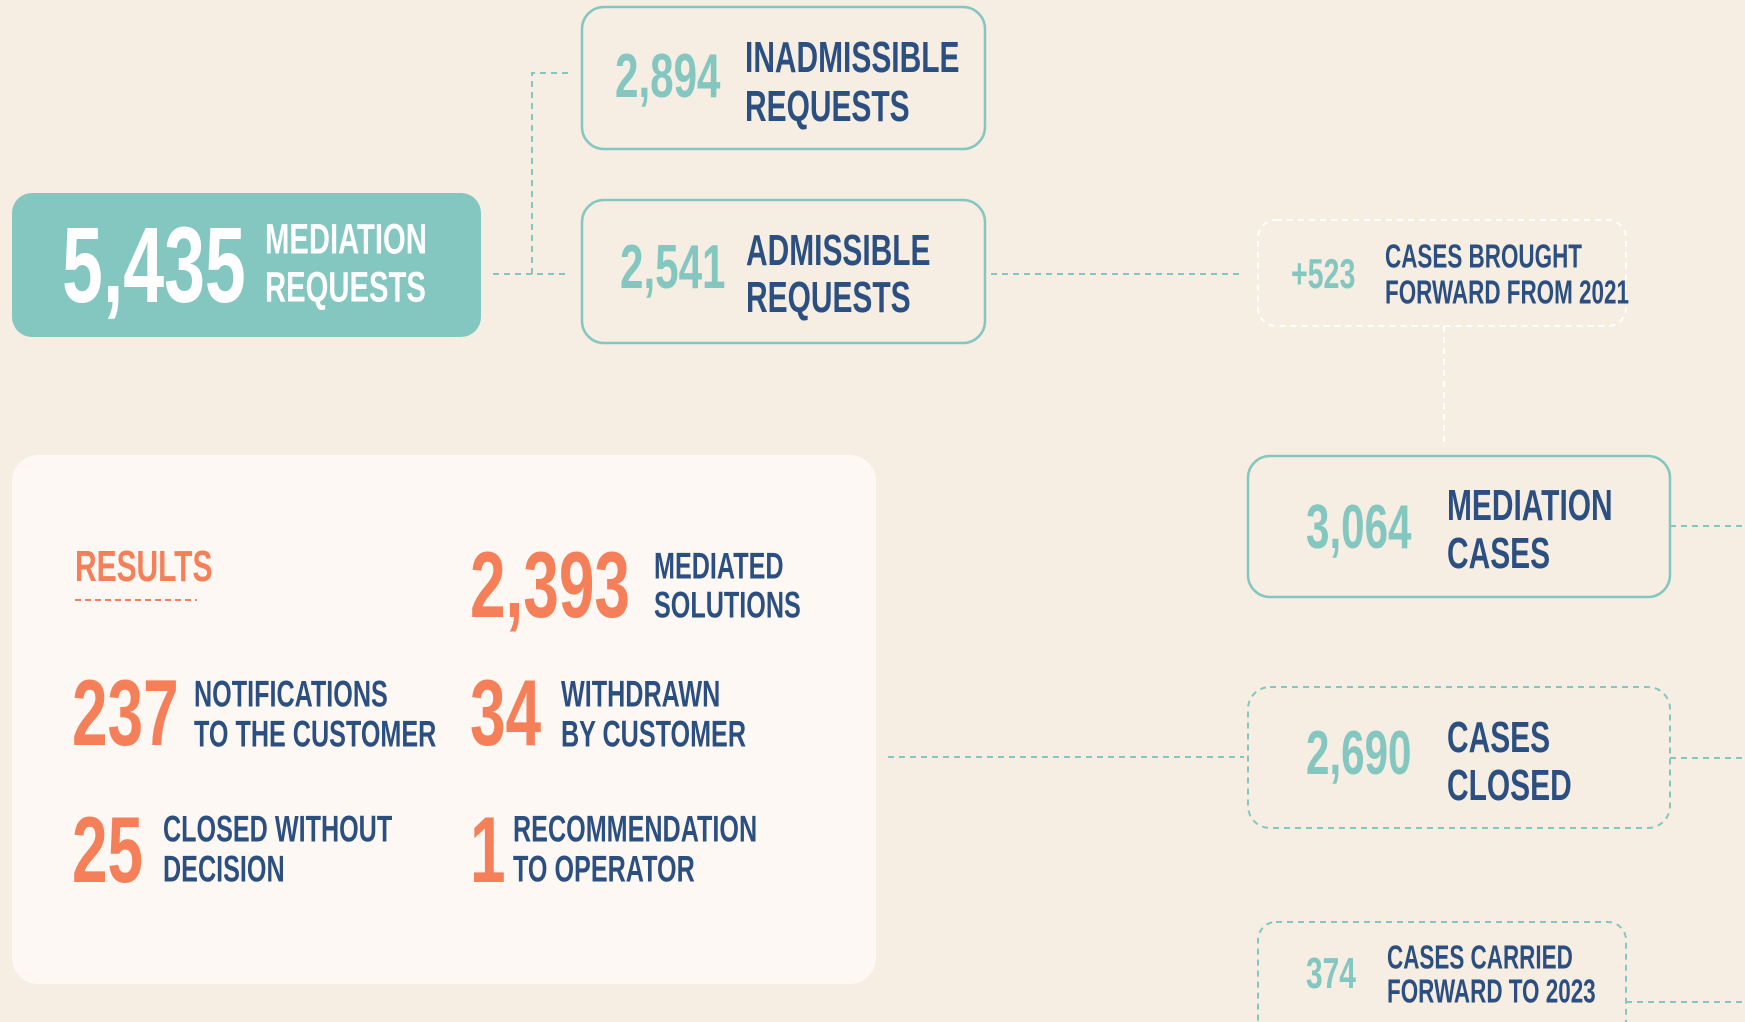 The image size is (1745, 1022). I want to click on node-label: CASES BROUGHT, so click(1483, 256).